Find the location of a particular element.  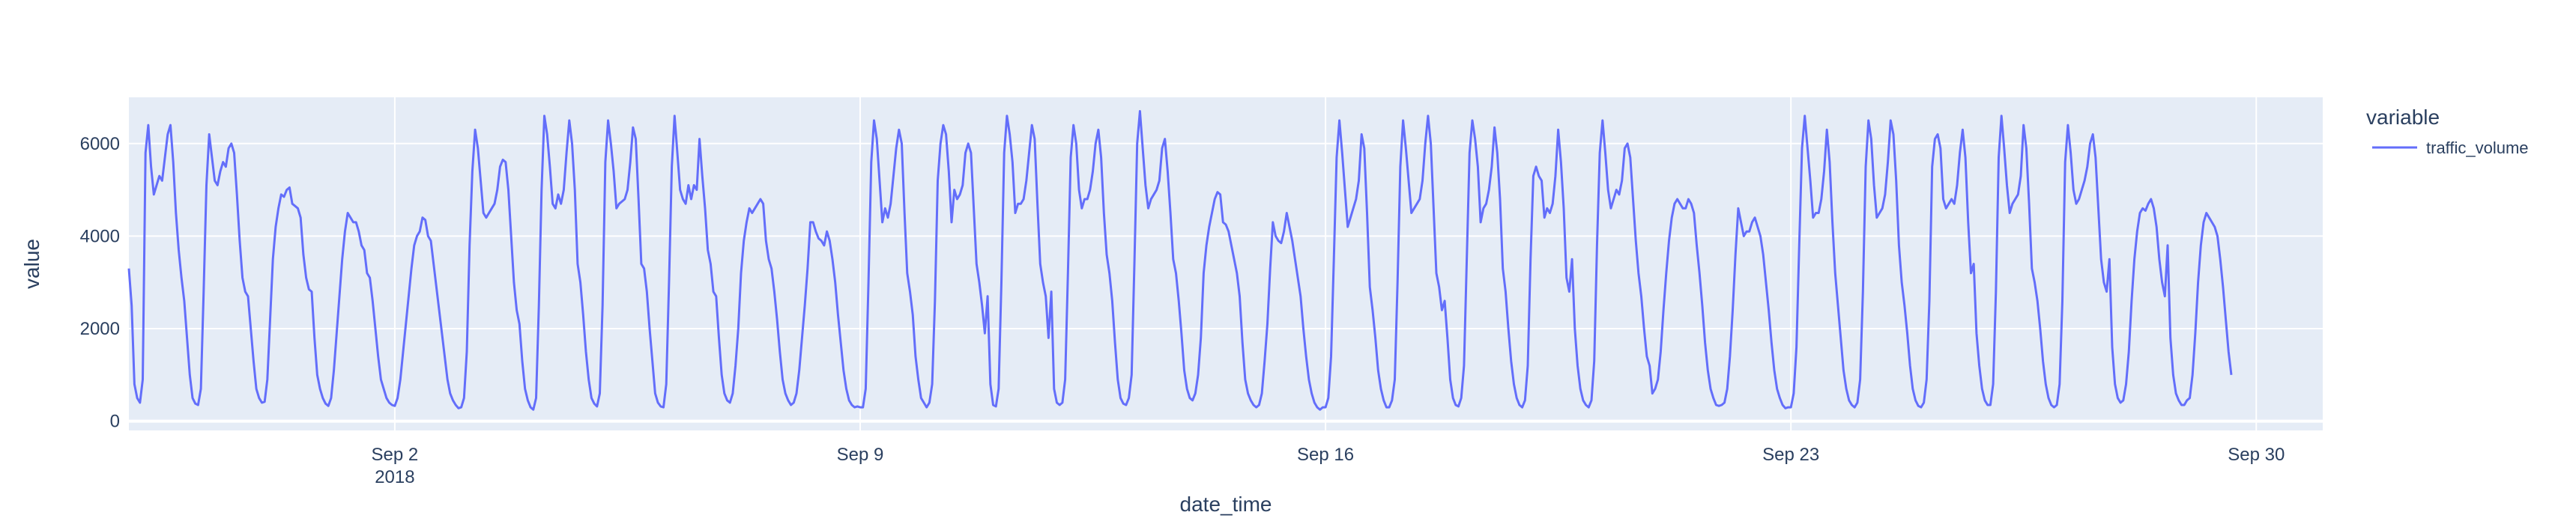

y-tick-label: 4000 is located at coordinates (100, 236).